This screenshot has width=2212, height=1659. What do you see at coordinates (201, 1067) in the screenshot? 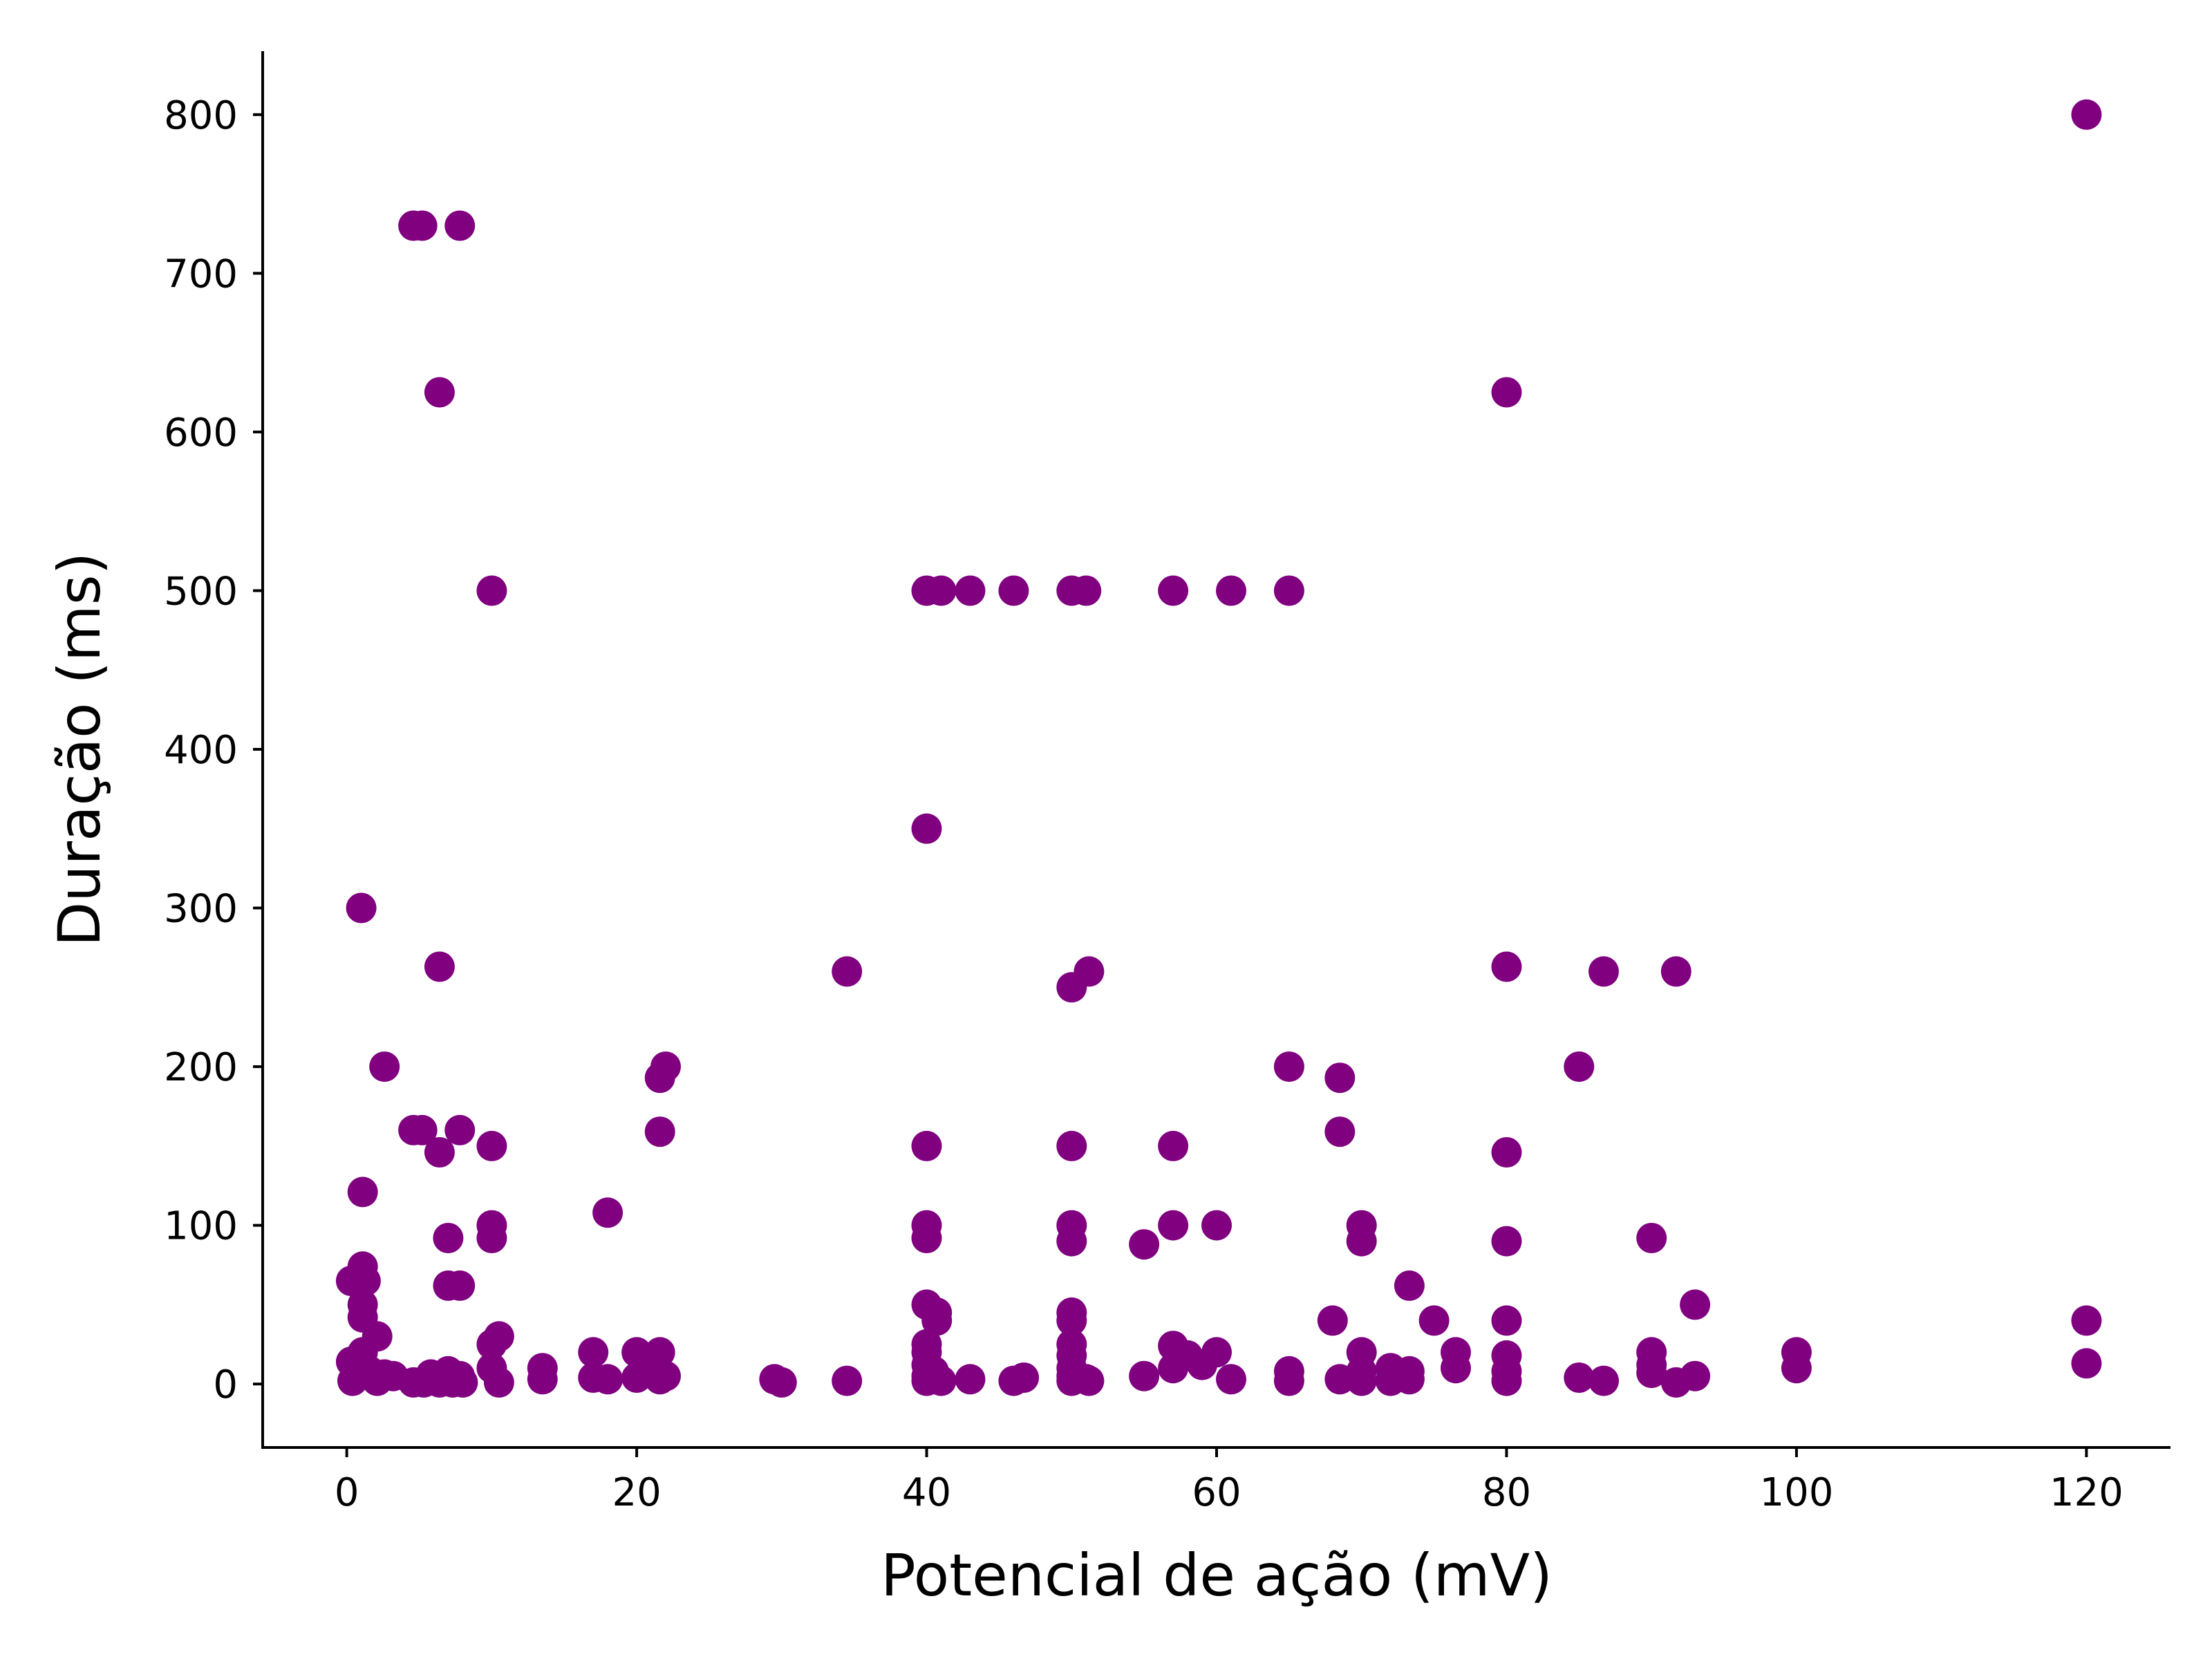
I see `y-tick-label: 200` at bounding box center [201, 1067].